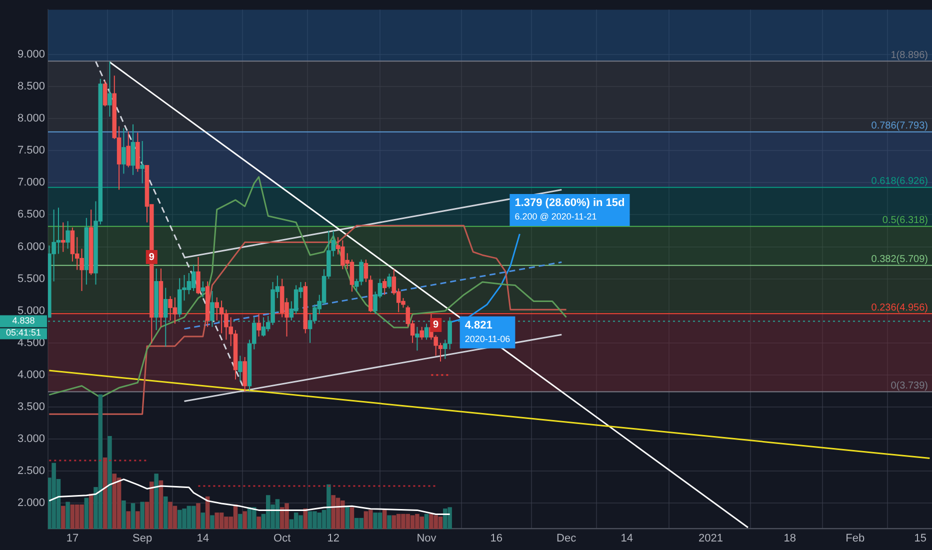  What do you see at coordinates (31, 214) in the screenshot?
I see `y-tick-label: 6.500` at bounding box center [31, 214].